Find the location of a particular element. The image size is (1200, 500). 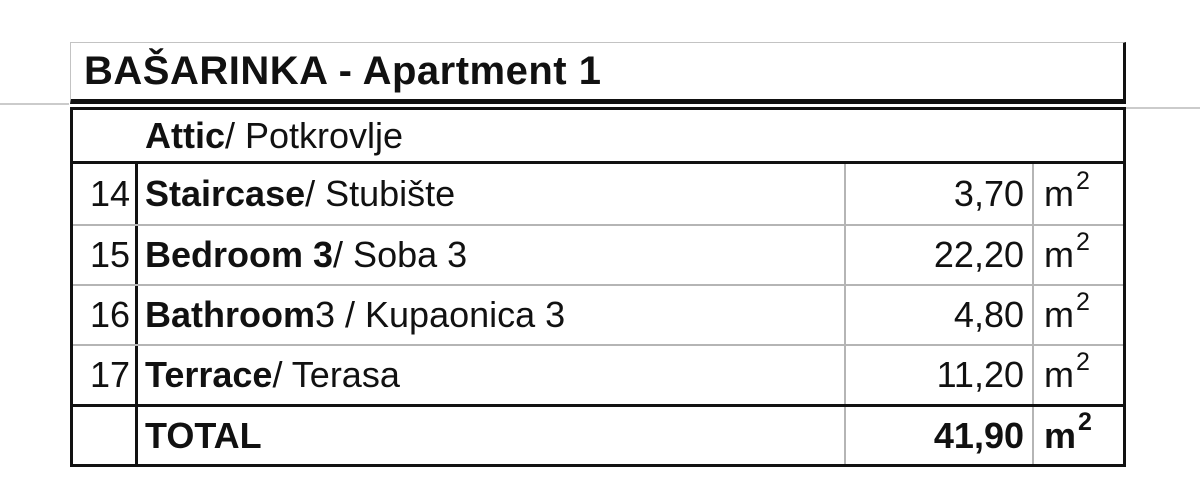

room-name-cell: Staircase / Stubište is located at coordinates (491, 194).